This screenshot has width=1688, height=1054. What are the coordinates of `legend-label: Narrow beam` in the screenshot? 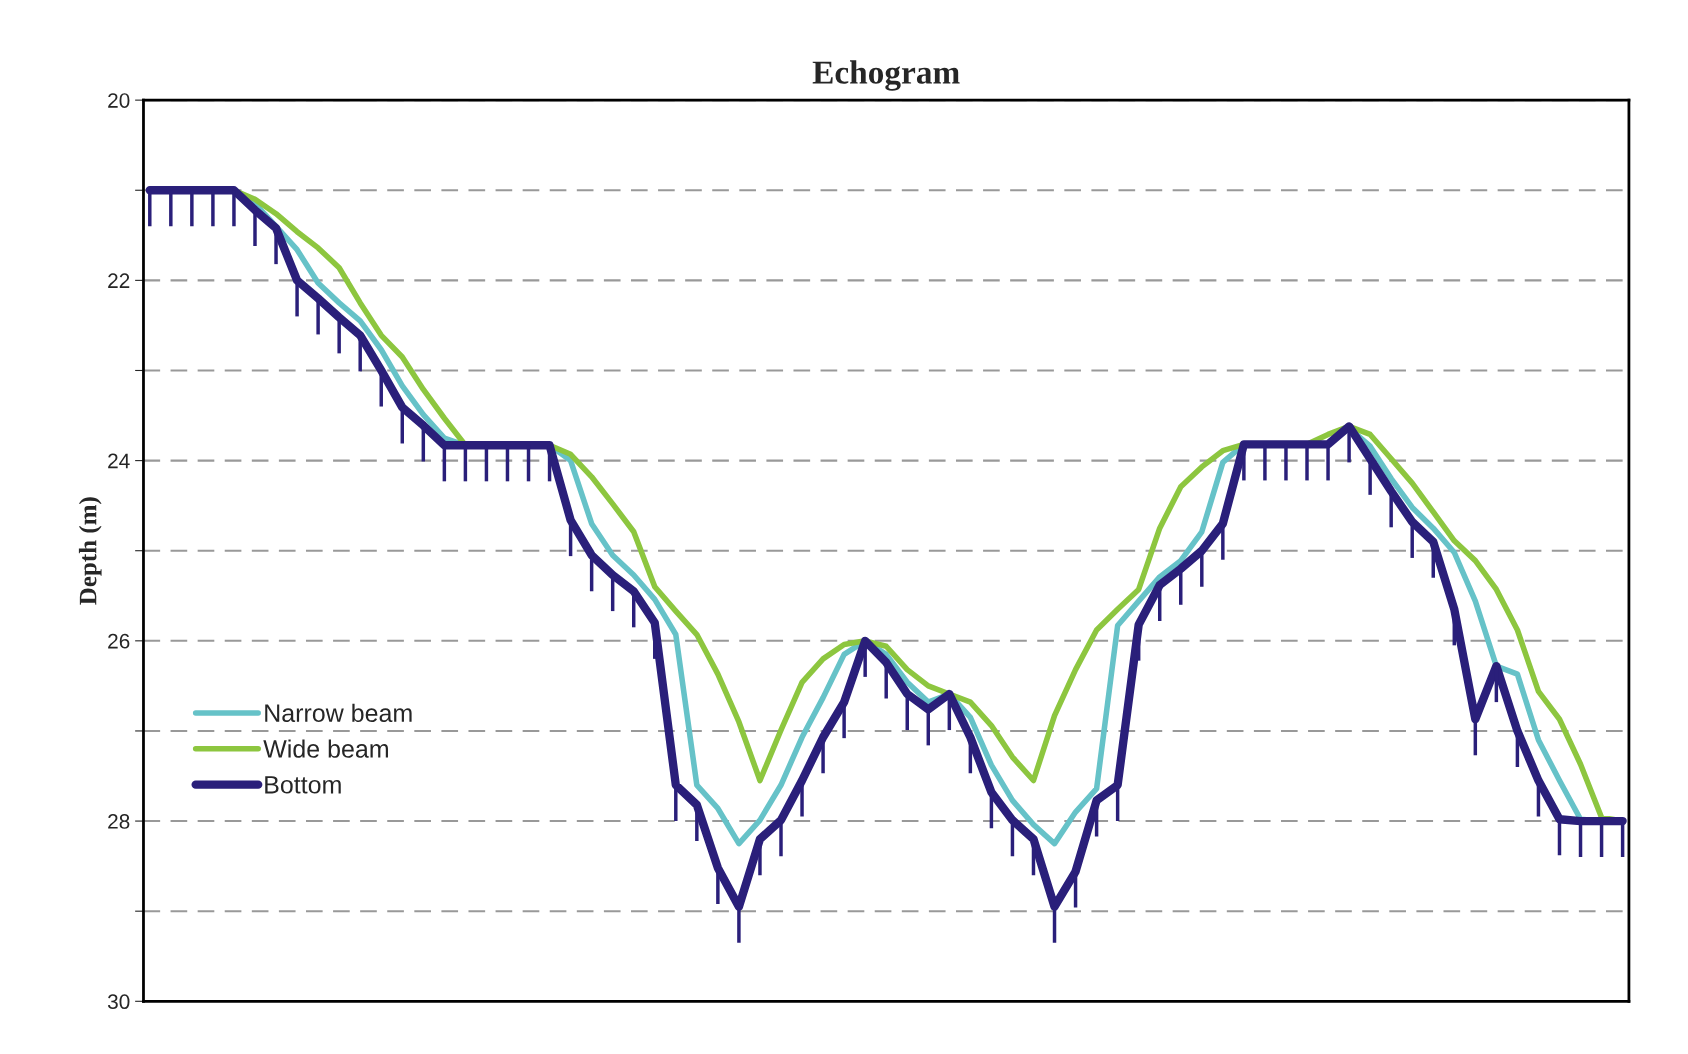 It's located at (338, 713).